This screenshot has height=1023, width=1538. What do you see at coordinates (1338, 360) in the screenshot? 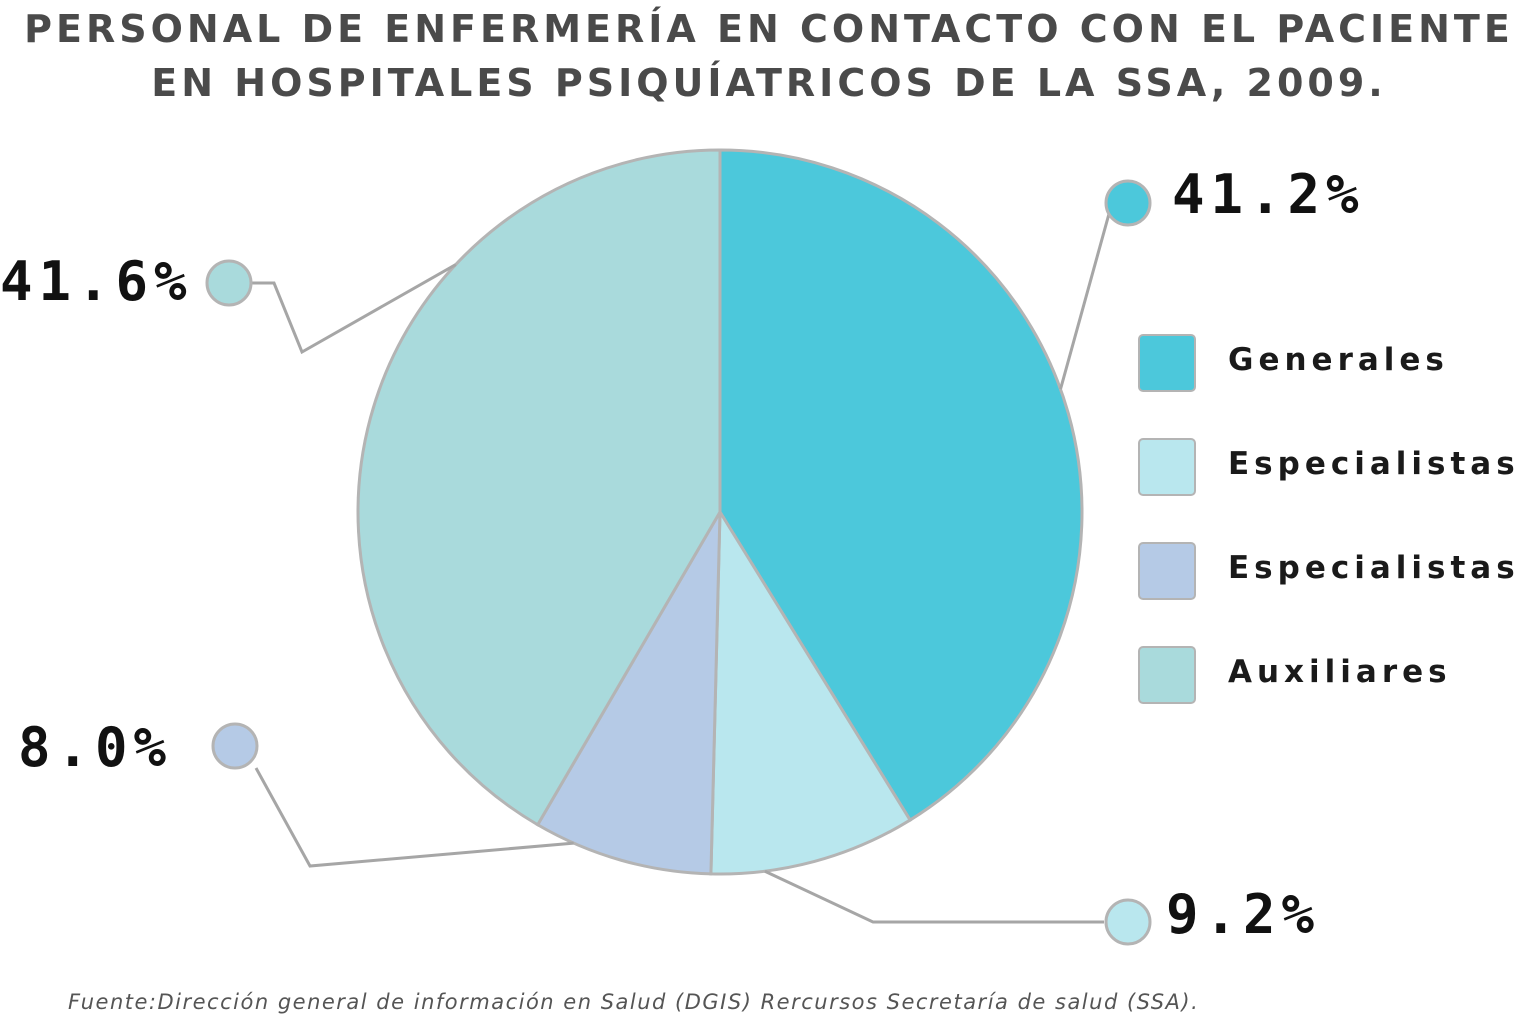
I see `legend-label: Generales` at bounding box center [1338, 360].